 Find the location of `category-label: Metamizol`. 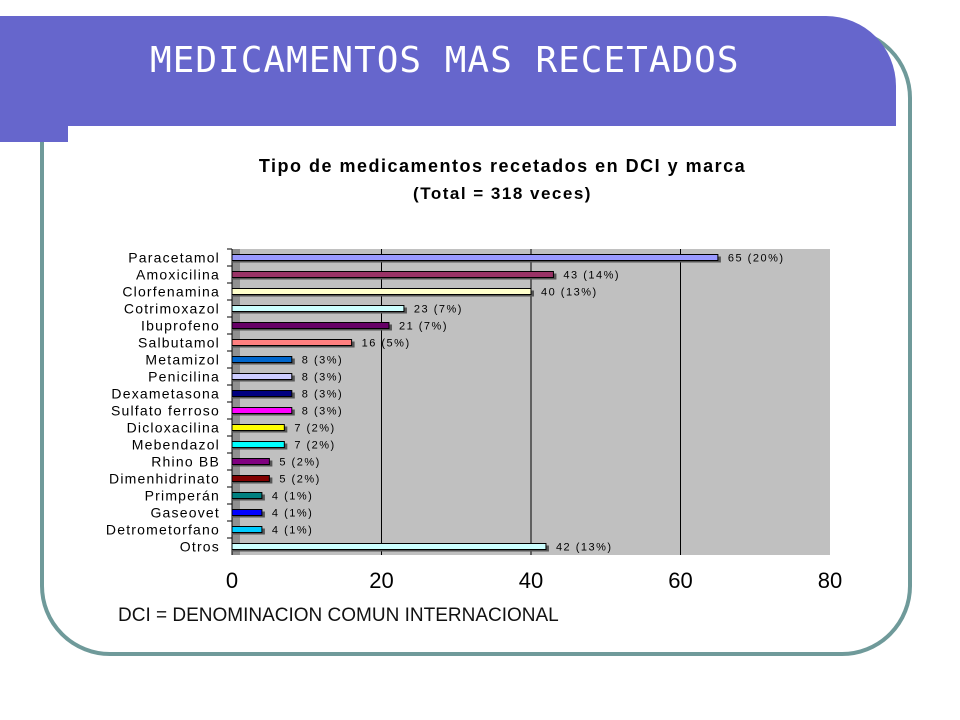

category-label: Metamizol is located at coordinates (182, 360).